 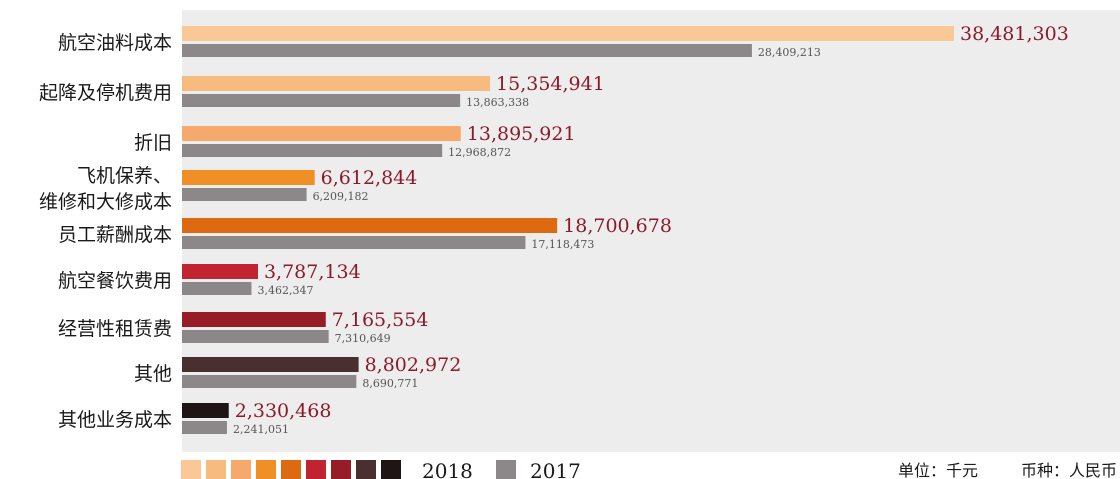 What do you see at coordinates (105, 202) in the screenshot?
I see `category-label: 维修和大修成本` at bounding box center [105, 202].